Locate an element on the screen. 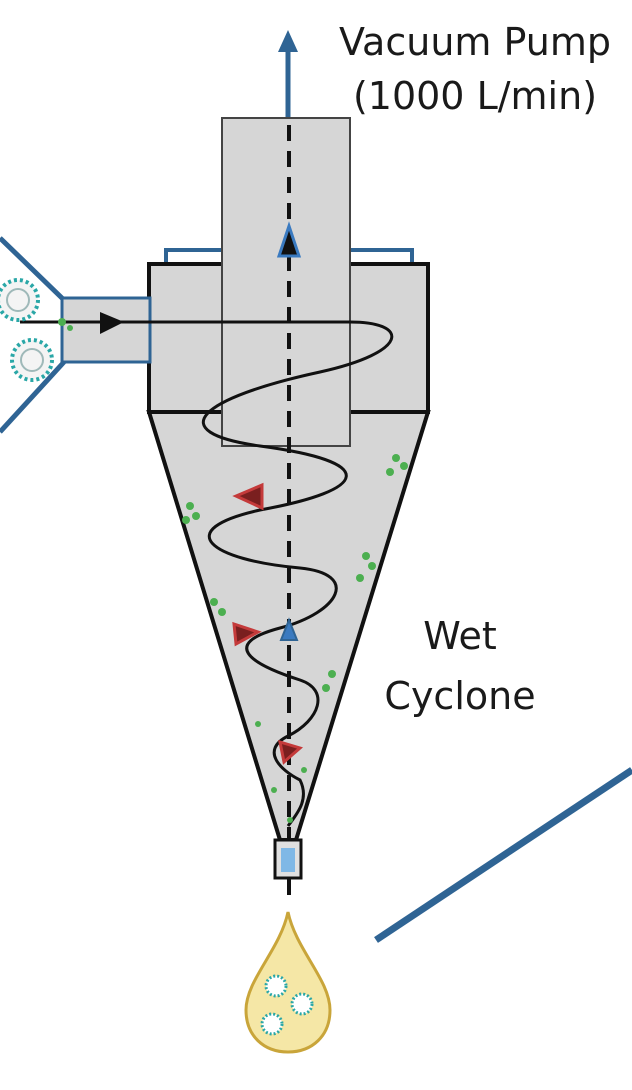 Image resolution: width=632 pixels, height=1090 pixels. inlet-arrow-icon is located at coordinates (112, 323).